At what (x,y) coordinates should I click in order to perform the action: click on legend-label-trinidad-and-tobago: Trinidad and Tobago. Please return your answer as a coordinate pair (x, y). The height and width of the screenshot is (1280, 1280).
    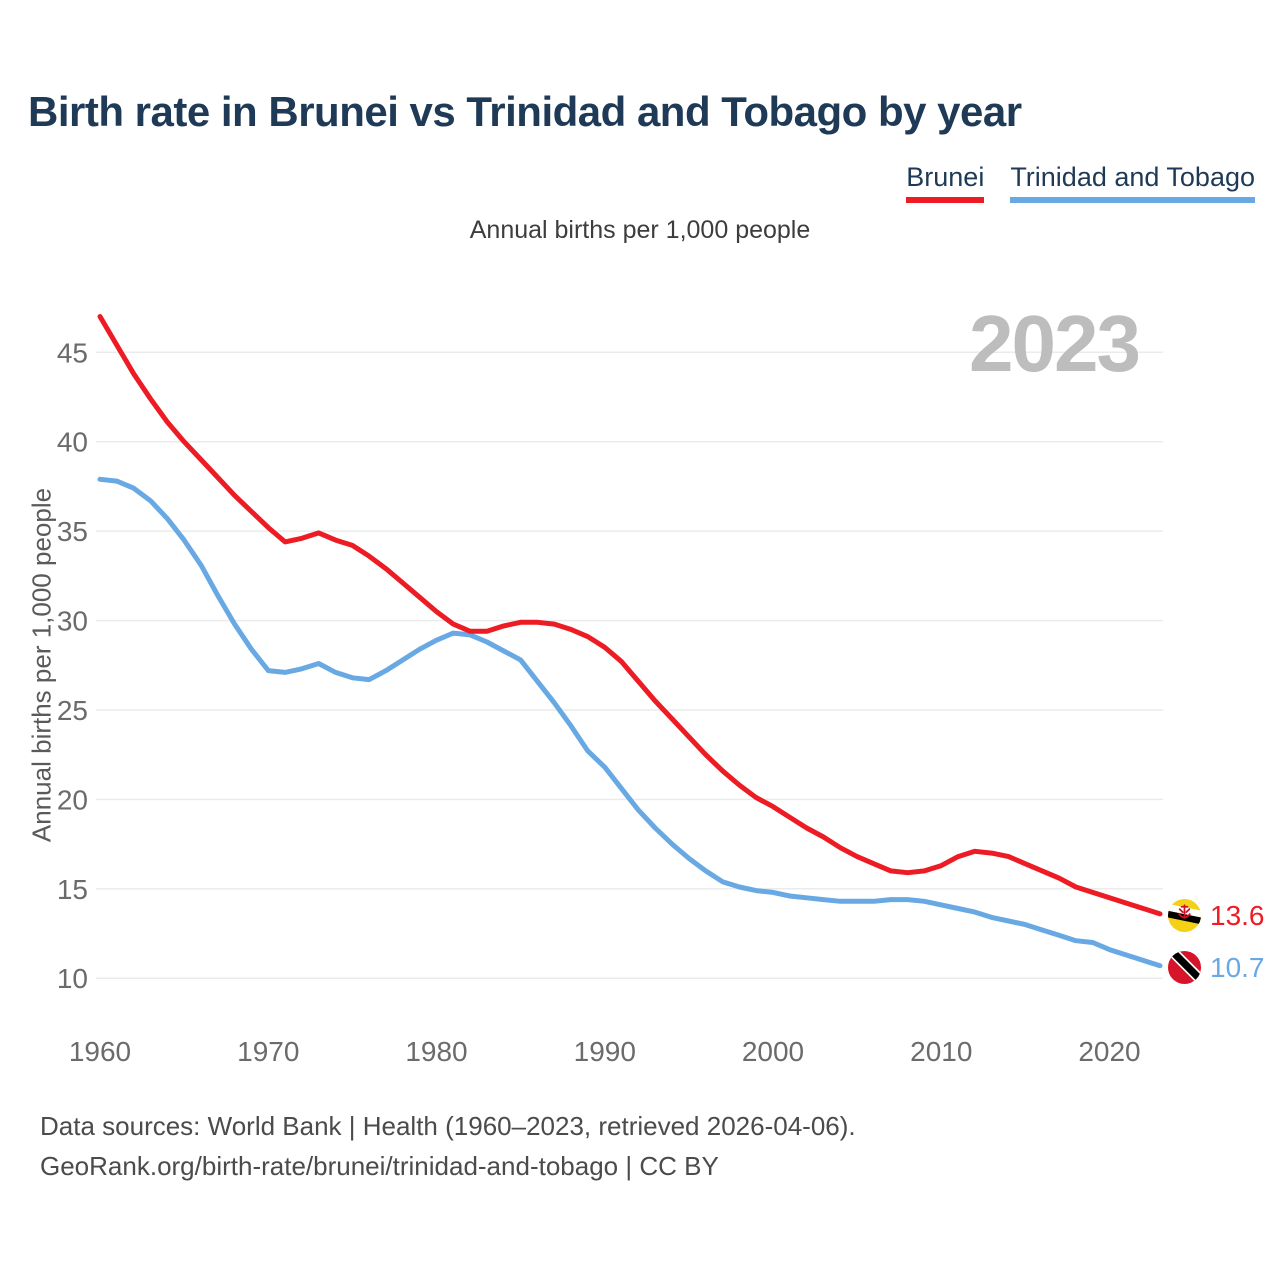
    Looking at the image, I should click on (1132, 177).